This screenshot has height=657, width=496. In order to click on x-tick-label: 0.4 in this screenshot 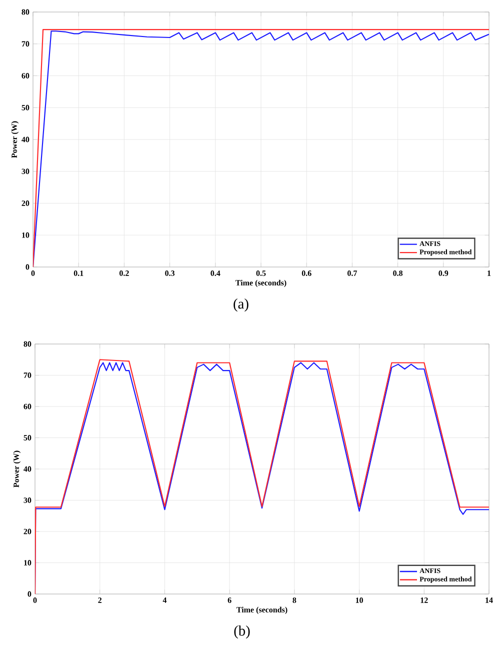, I will do `click(215, 273)`.